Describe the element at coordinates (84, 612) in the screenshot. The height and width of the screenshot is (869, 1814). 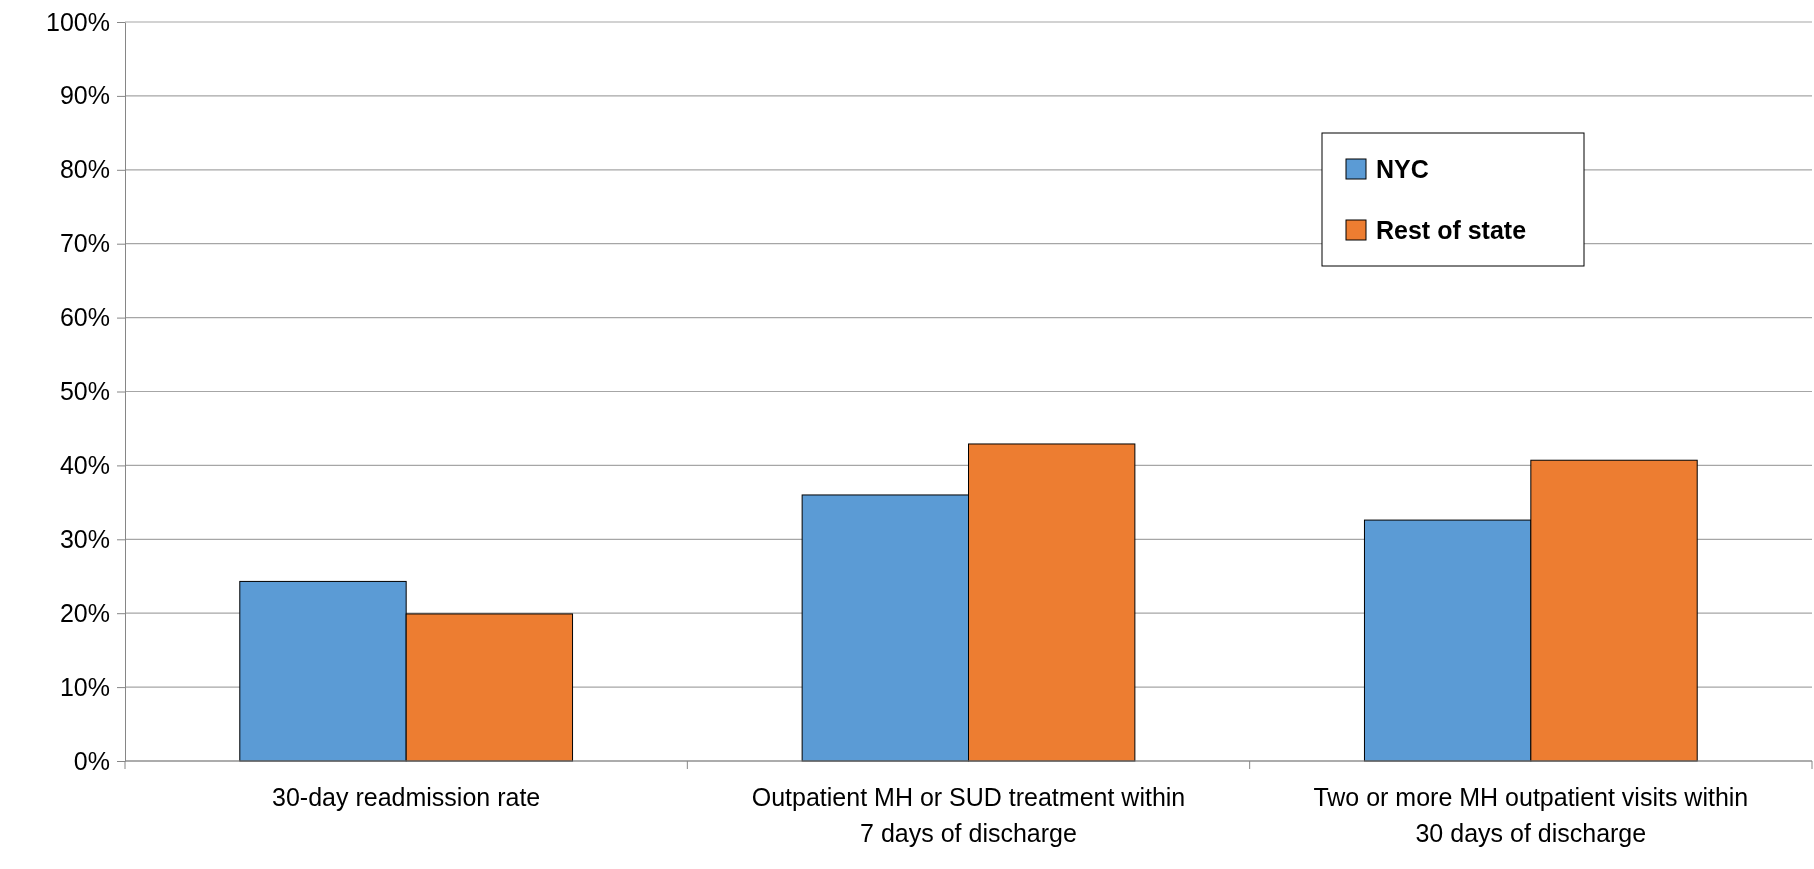
I see `y-tick-label: 20%` at that location.